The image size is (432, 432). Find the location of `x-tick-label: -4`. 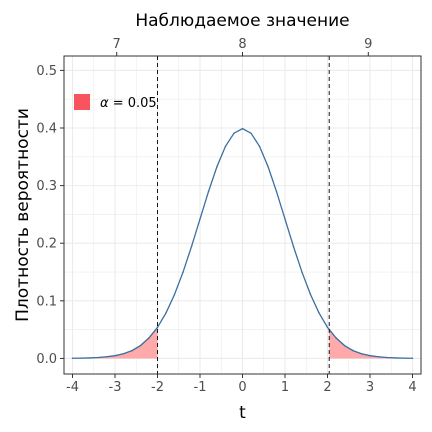

x-tick-label: -4 is located at coordinates (72, 387).